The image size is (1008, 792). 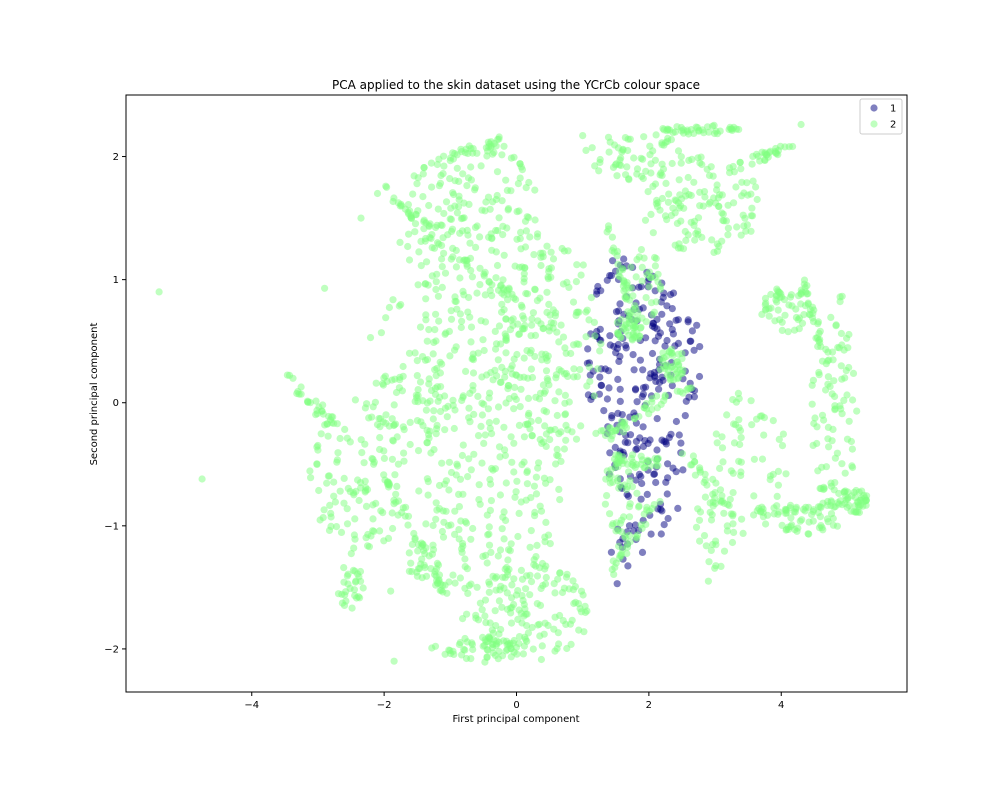 What do you see at coordinates (251, 705) in the screenshot?
I see `x-tick-label: −4` at bounding box center [251, 705].